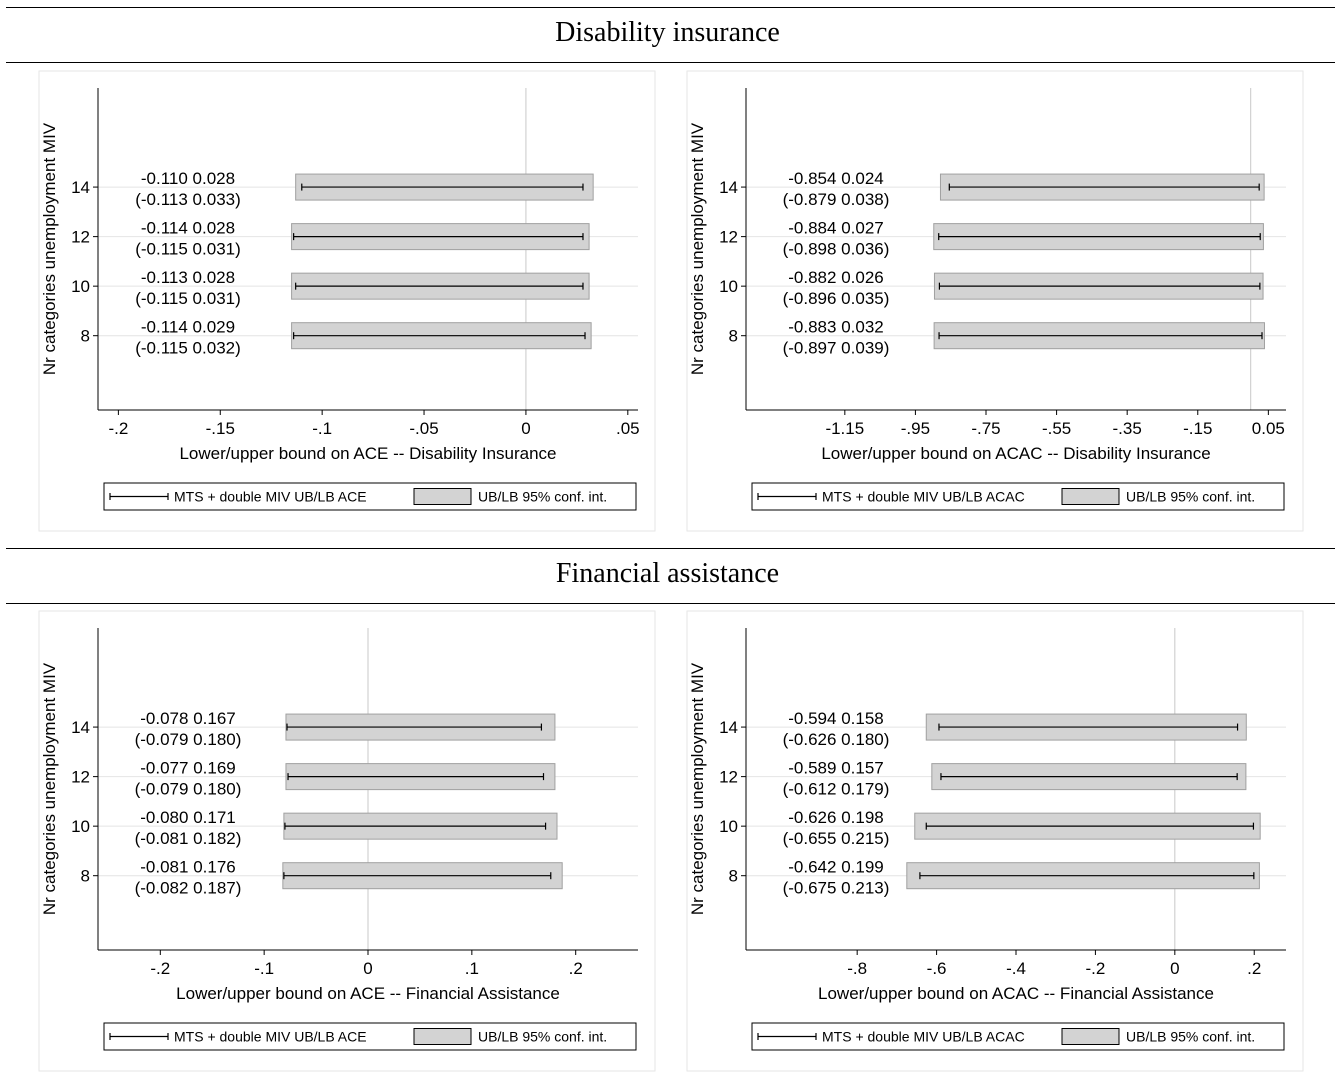 The width and height of the screenshot is (1335, 1072). What do you see at coordinates (188, 327) in the screenshot?
I see `bounds-label: -0.114 0.029` at bounding box center [188, 327].